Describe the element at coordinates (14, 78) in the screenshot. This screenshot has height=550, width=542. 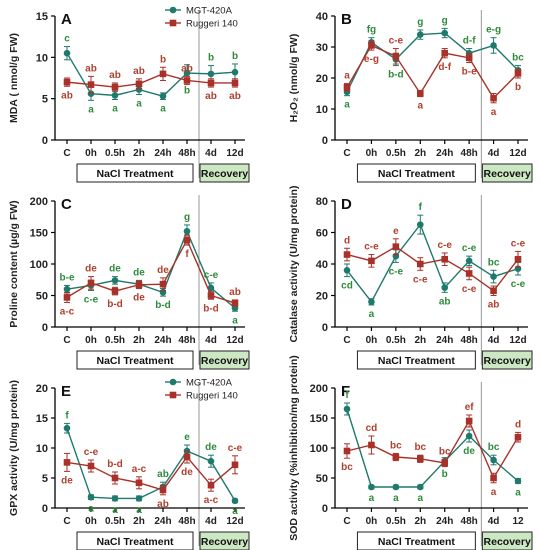
I see `y-axis-title: MDA ( nmol/g FW)` at that location.